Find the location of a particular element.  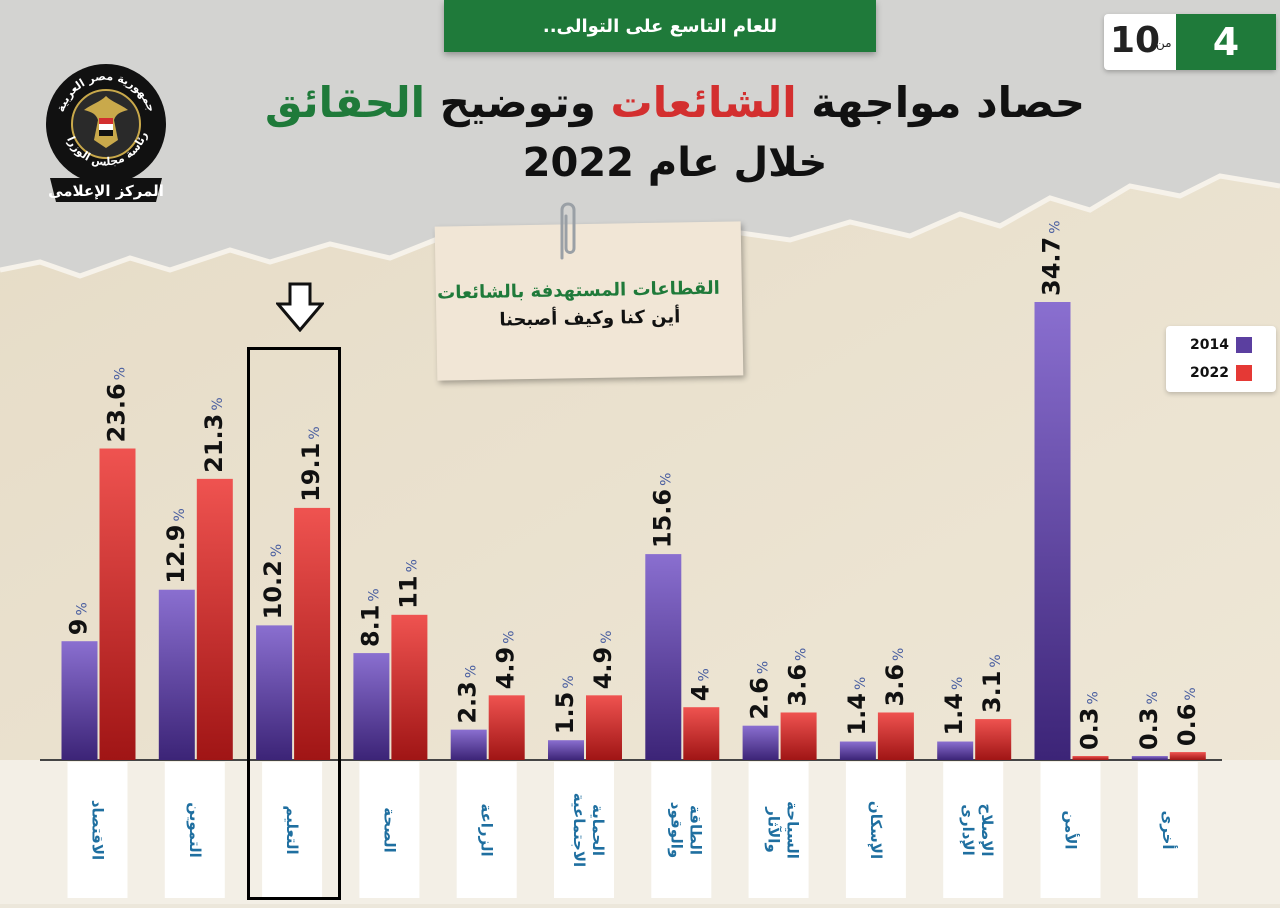

data-label: 2.6% is located at coordinates (760, 690).